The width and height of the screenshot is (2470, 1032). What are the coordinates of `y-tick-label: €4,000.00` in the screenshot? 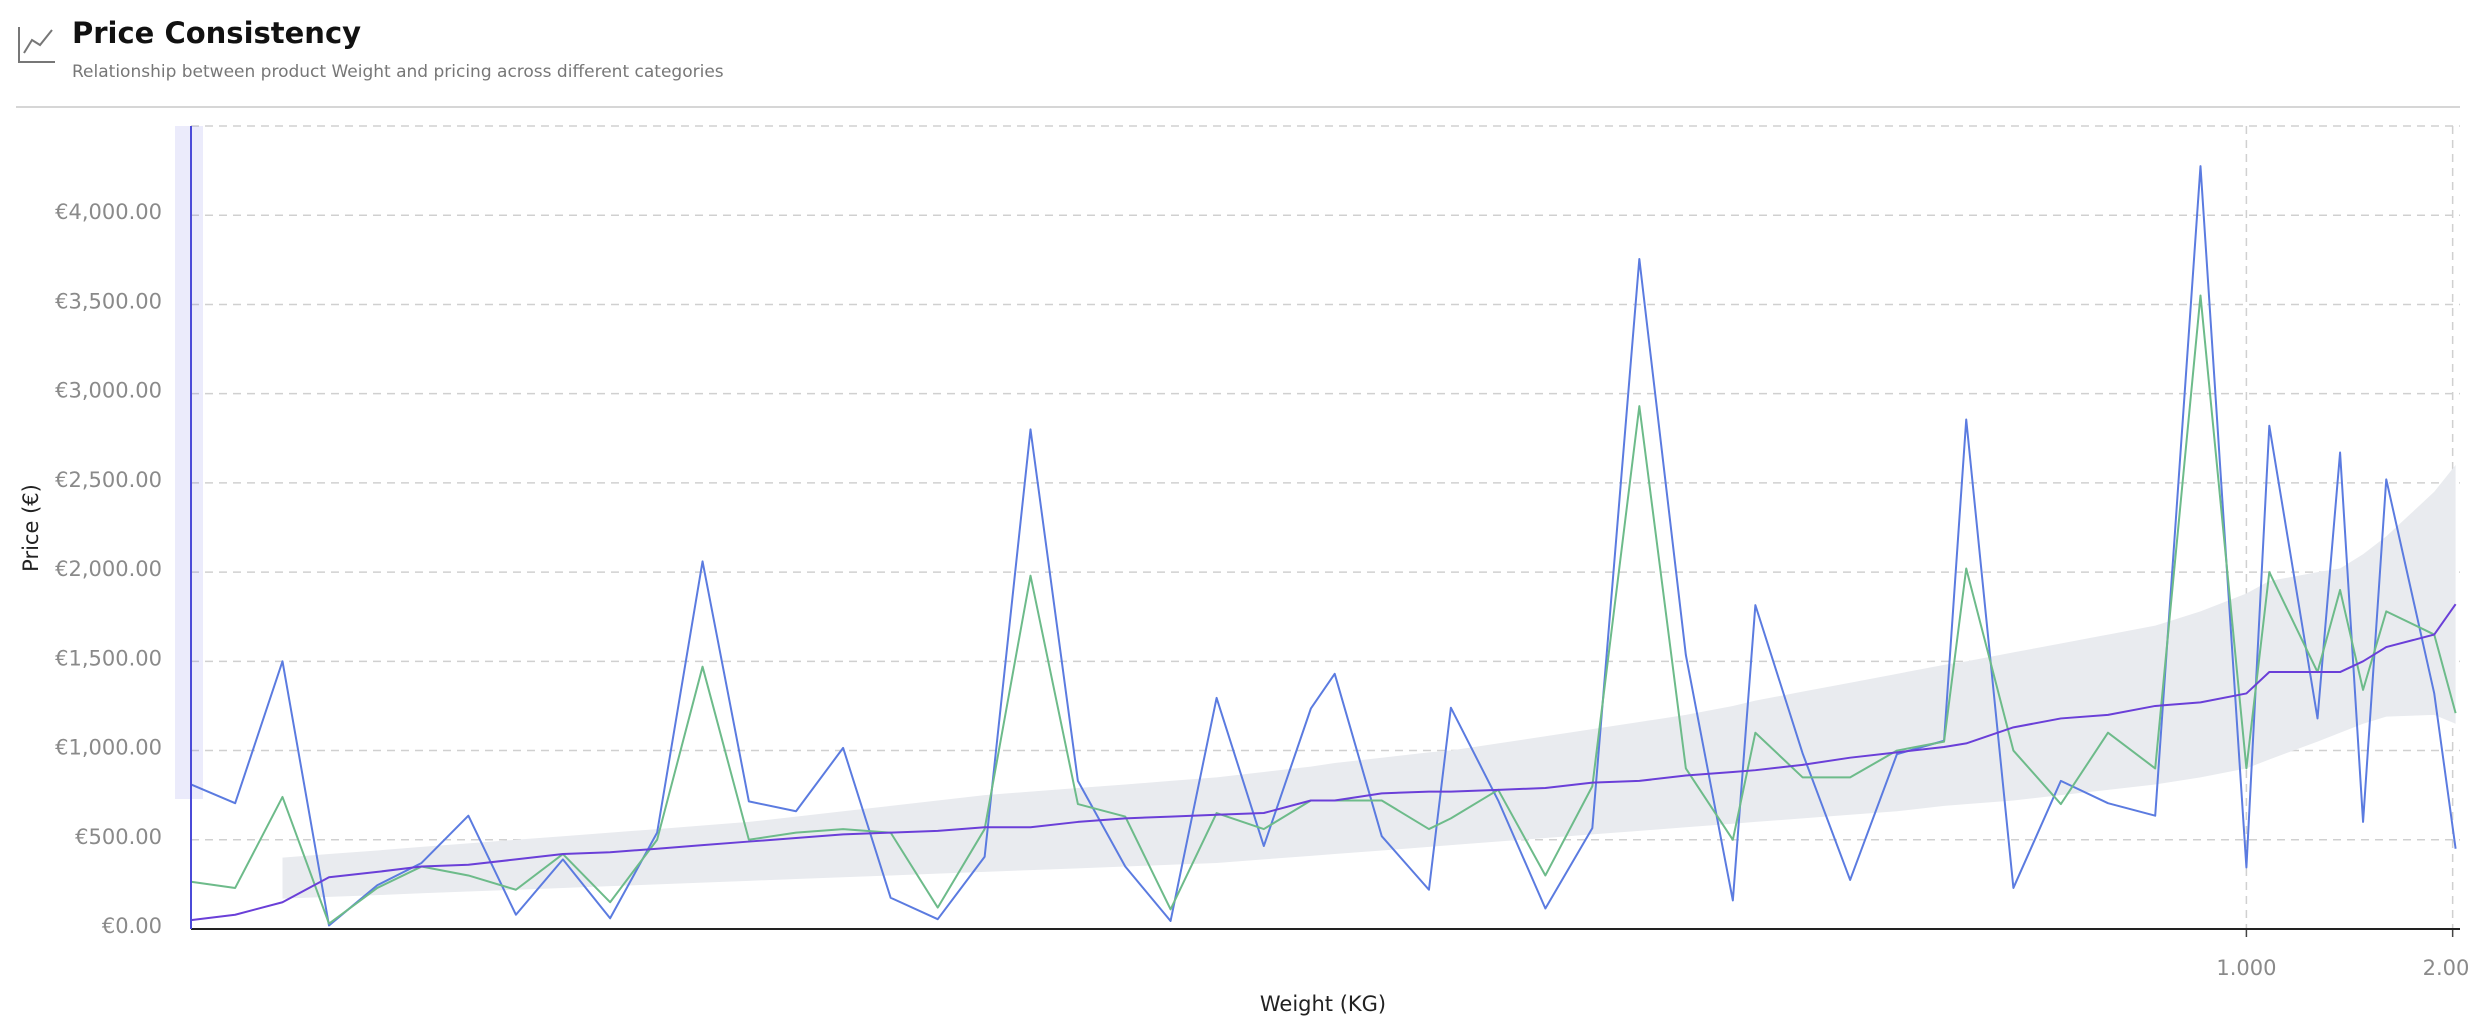 It's located at (108, 212).